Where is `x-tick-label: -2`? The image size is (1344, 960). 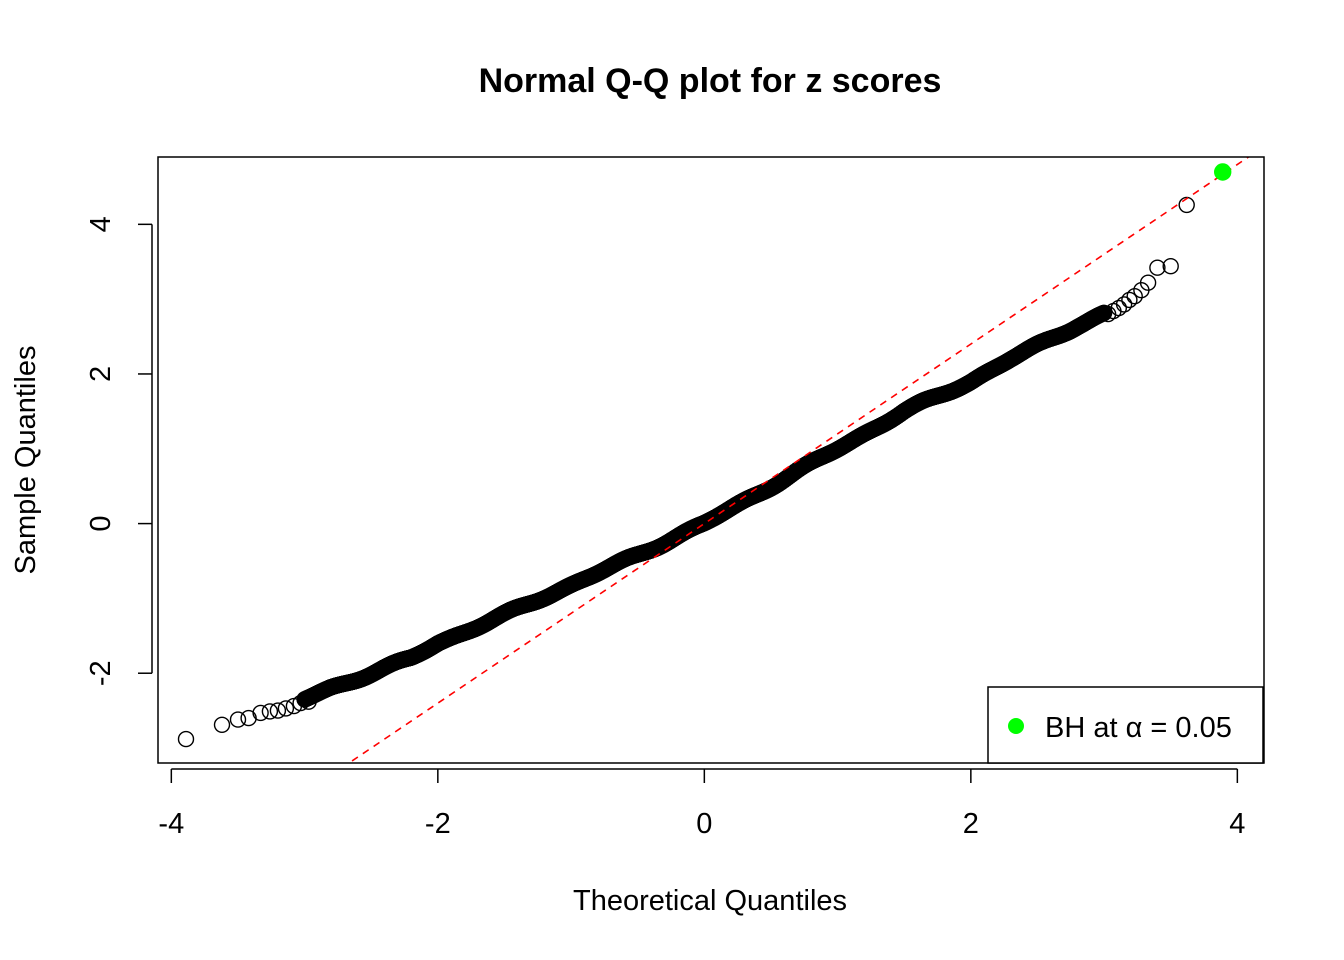
x-tick-label: -2 is located at coordinates (438, 824).